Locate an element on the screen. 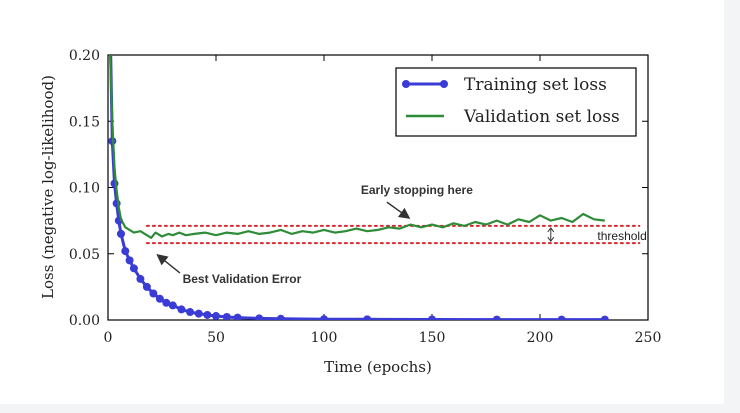 This screenshot has width=740, height=413. x-tick-label: 150 is located at coordinates (432, 338).